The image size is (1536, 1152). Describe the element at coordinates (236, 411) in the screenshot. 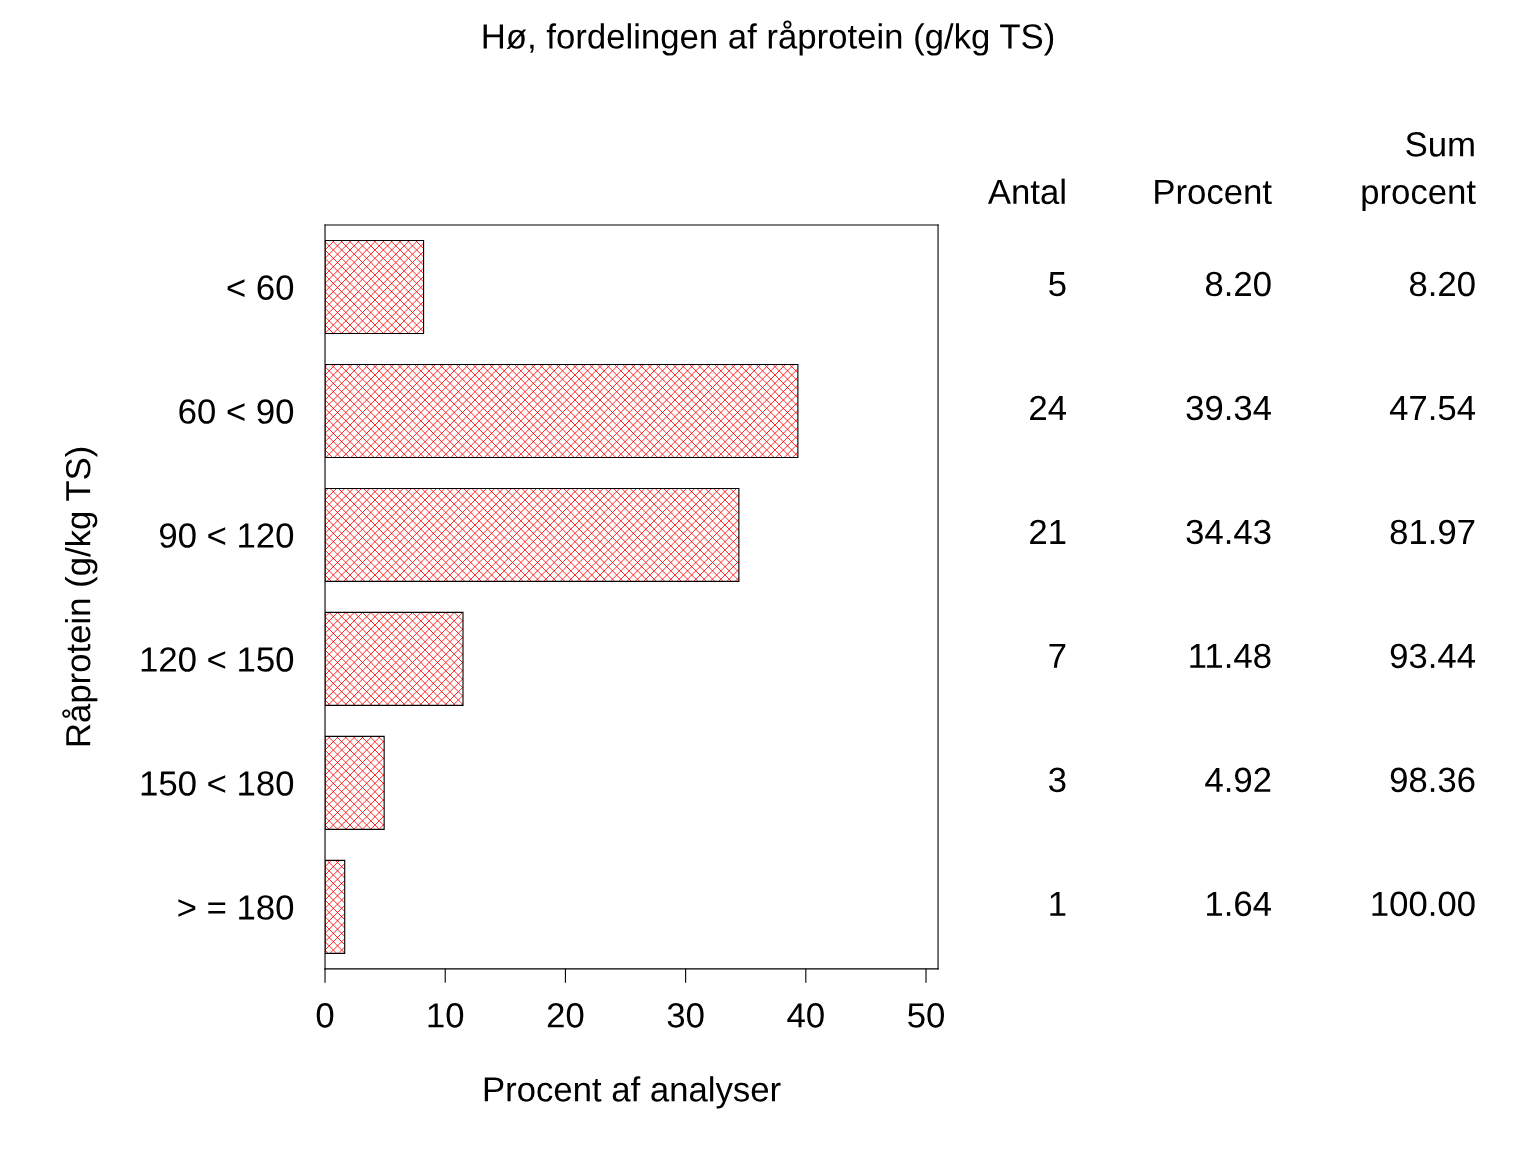

I see `y-tick-label: 60 < 90` at that location.